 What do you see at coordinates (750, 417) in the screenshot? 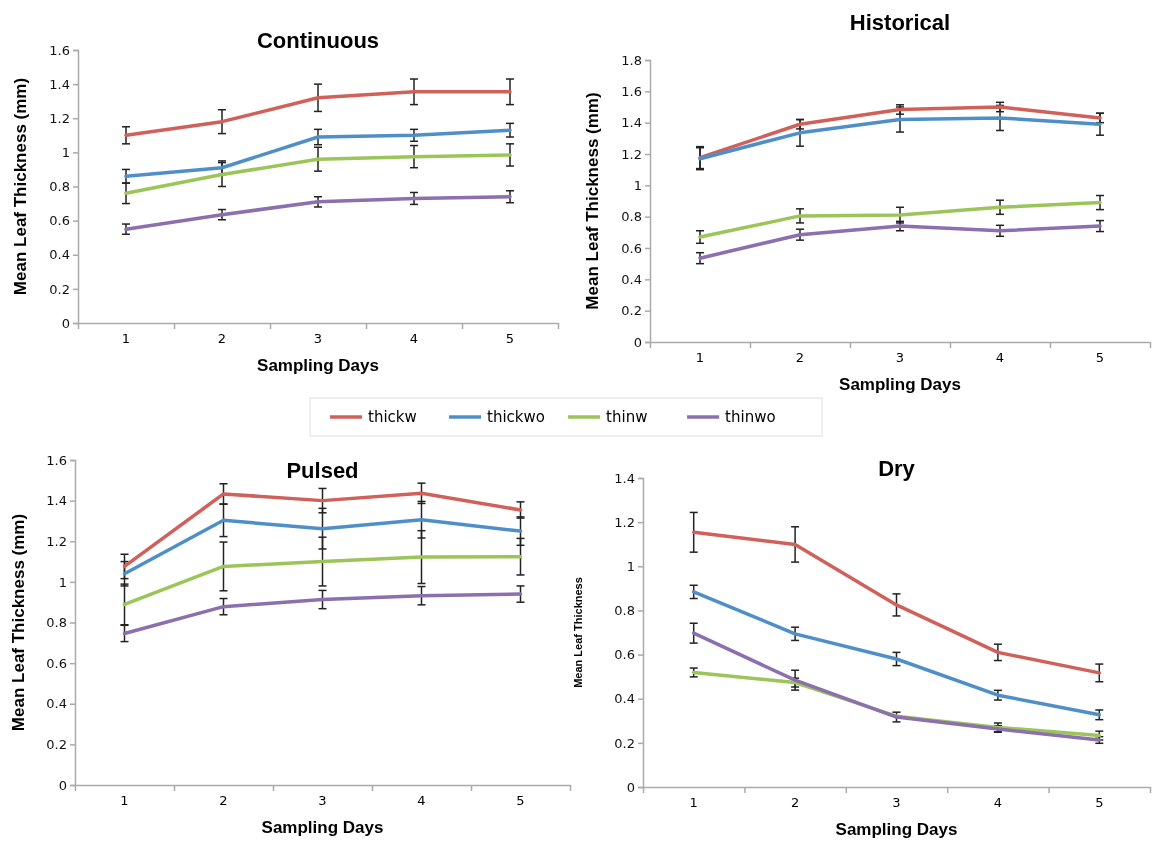
I see `legend-label: thinwo` at bounding box center [750, 417].